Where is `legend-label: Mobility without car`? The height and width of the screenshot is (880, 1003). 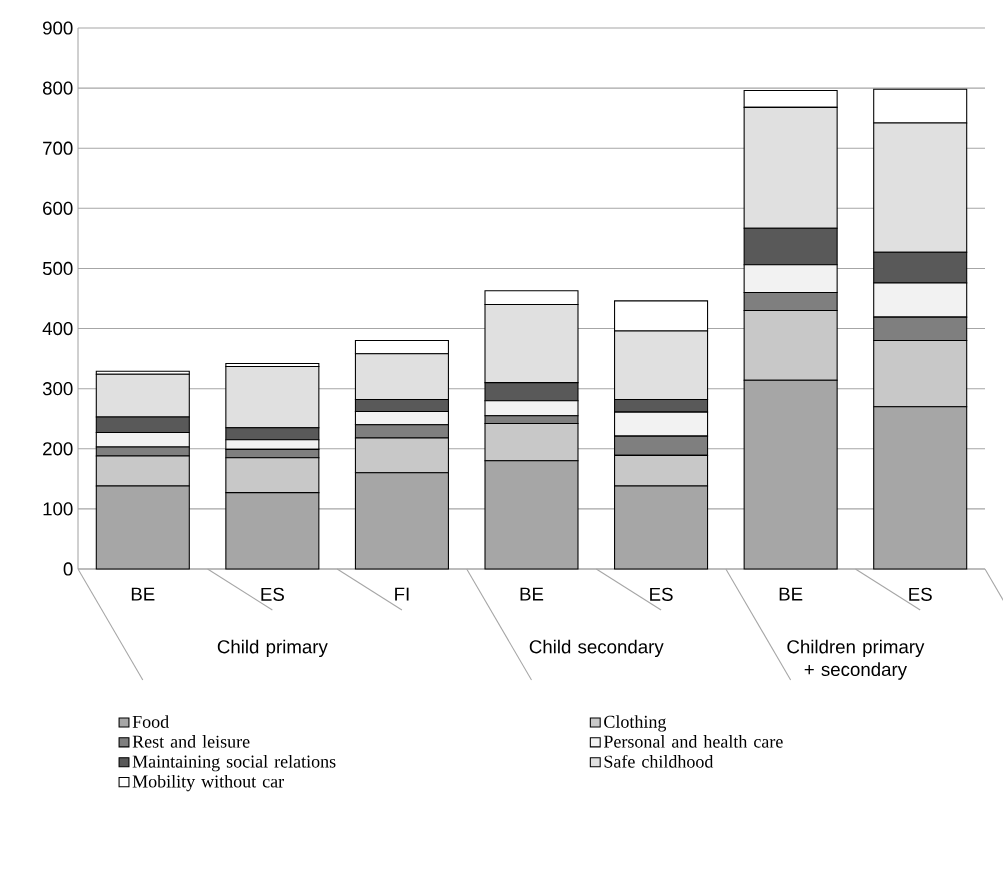 legend-label: Mobility without car is located at coordinates (208, 783).